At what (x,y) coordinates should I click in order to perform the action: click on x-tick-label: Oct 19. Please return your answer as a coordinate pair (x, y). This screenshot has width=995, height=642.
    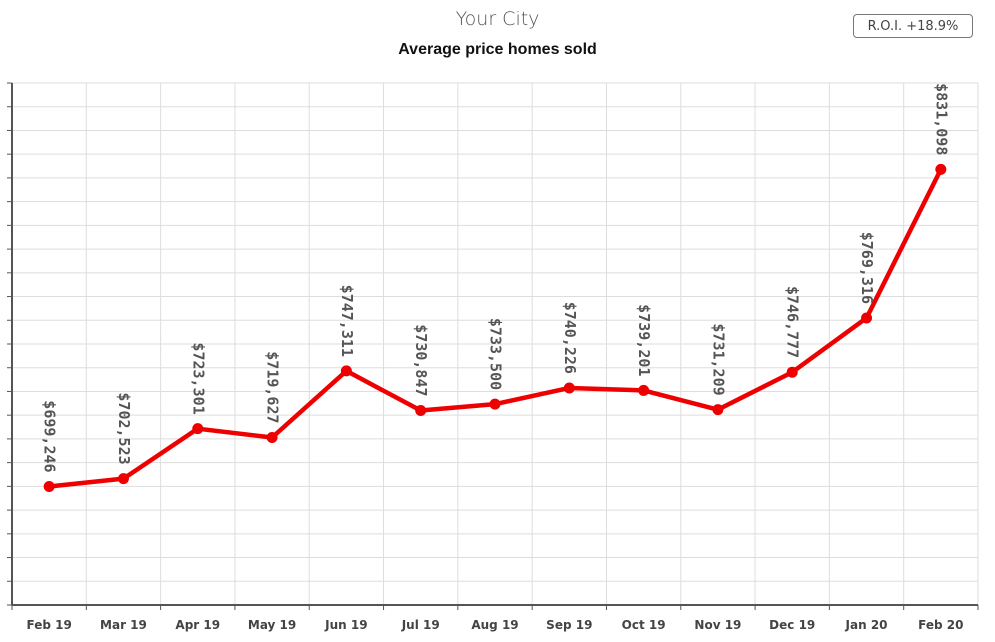
    Looking at the image, I should click on (644, 625).